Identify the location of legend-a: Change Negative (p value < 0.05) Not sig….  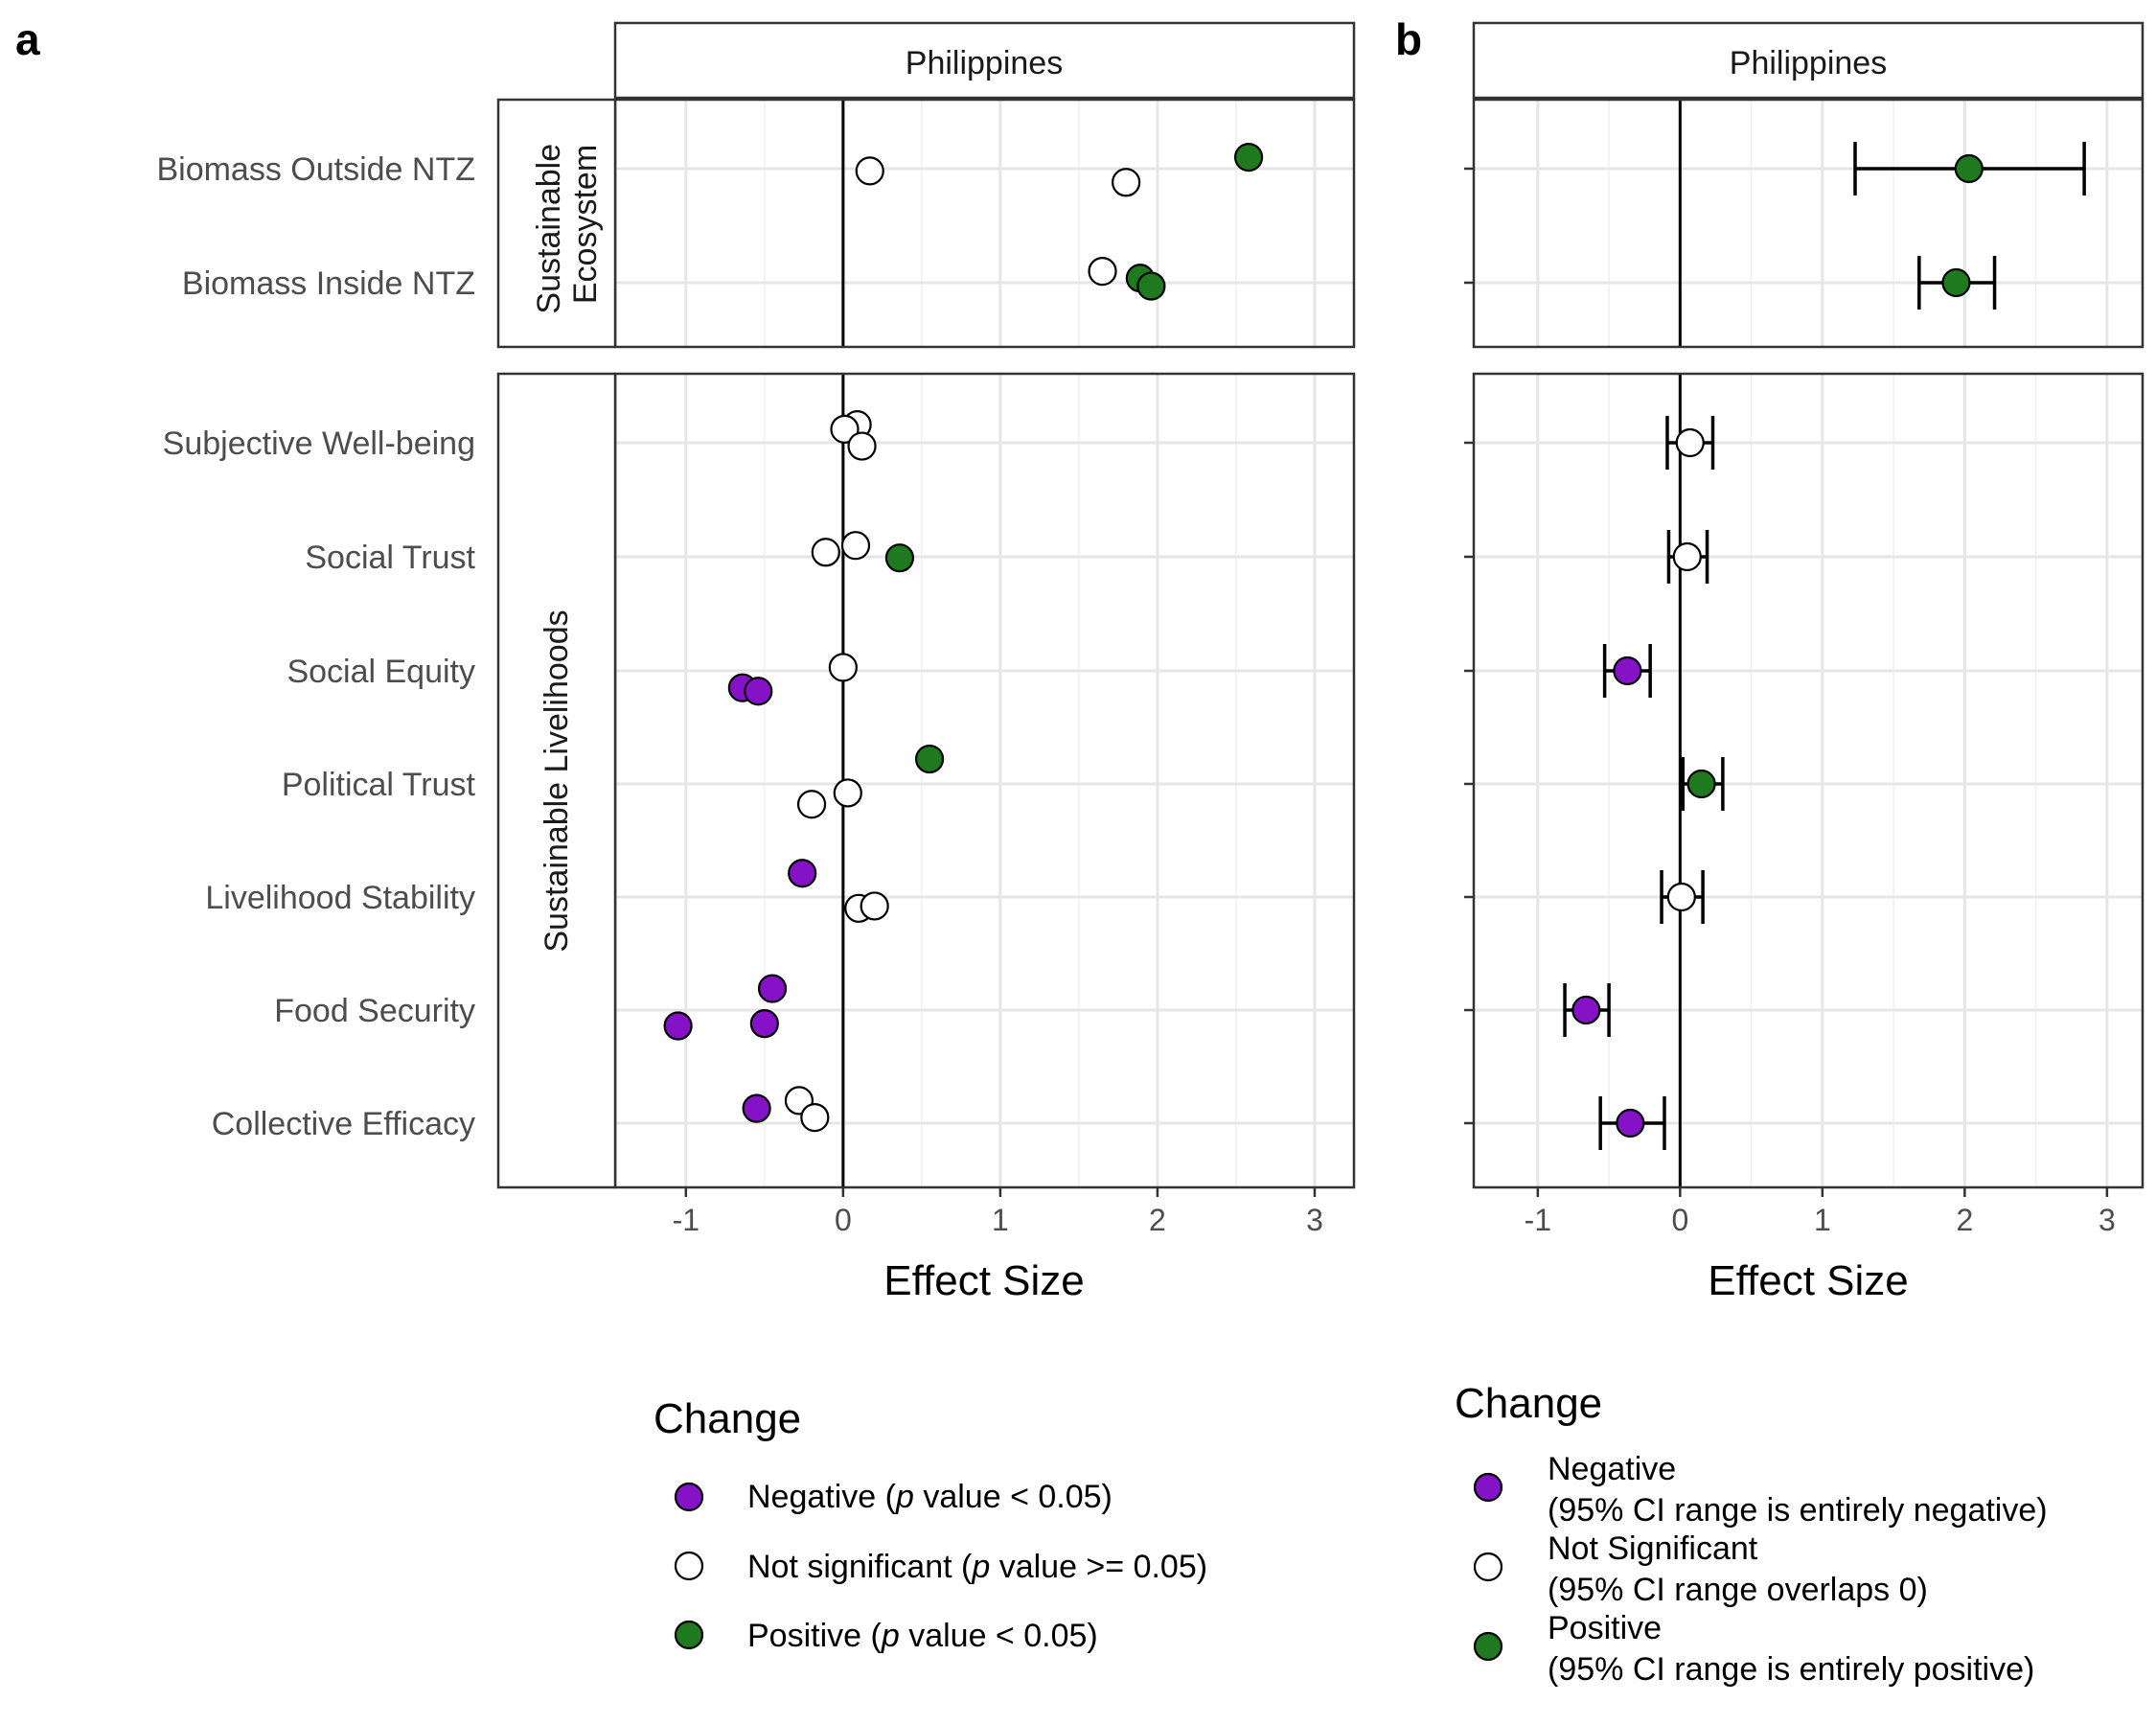
(930, 1525).